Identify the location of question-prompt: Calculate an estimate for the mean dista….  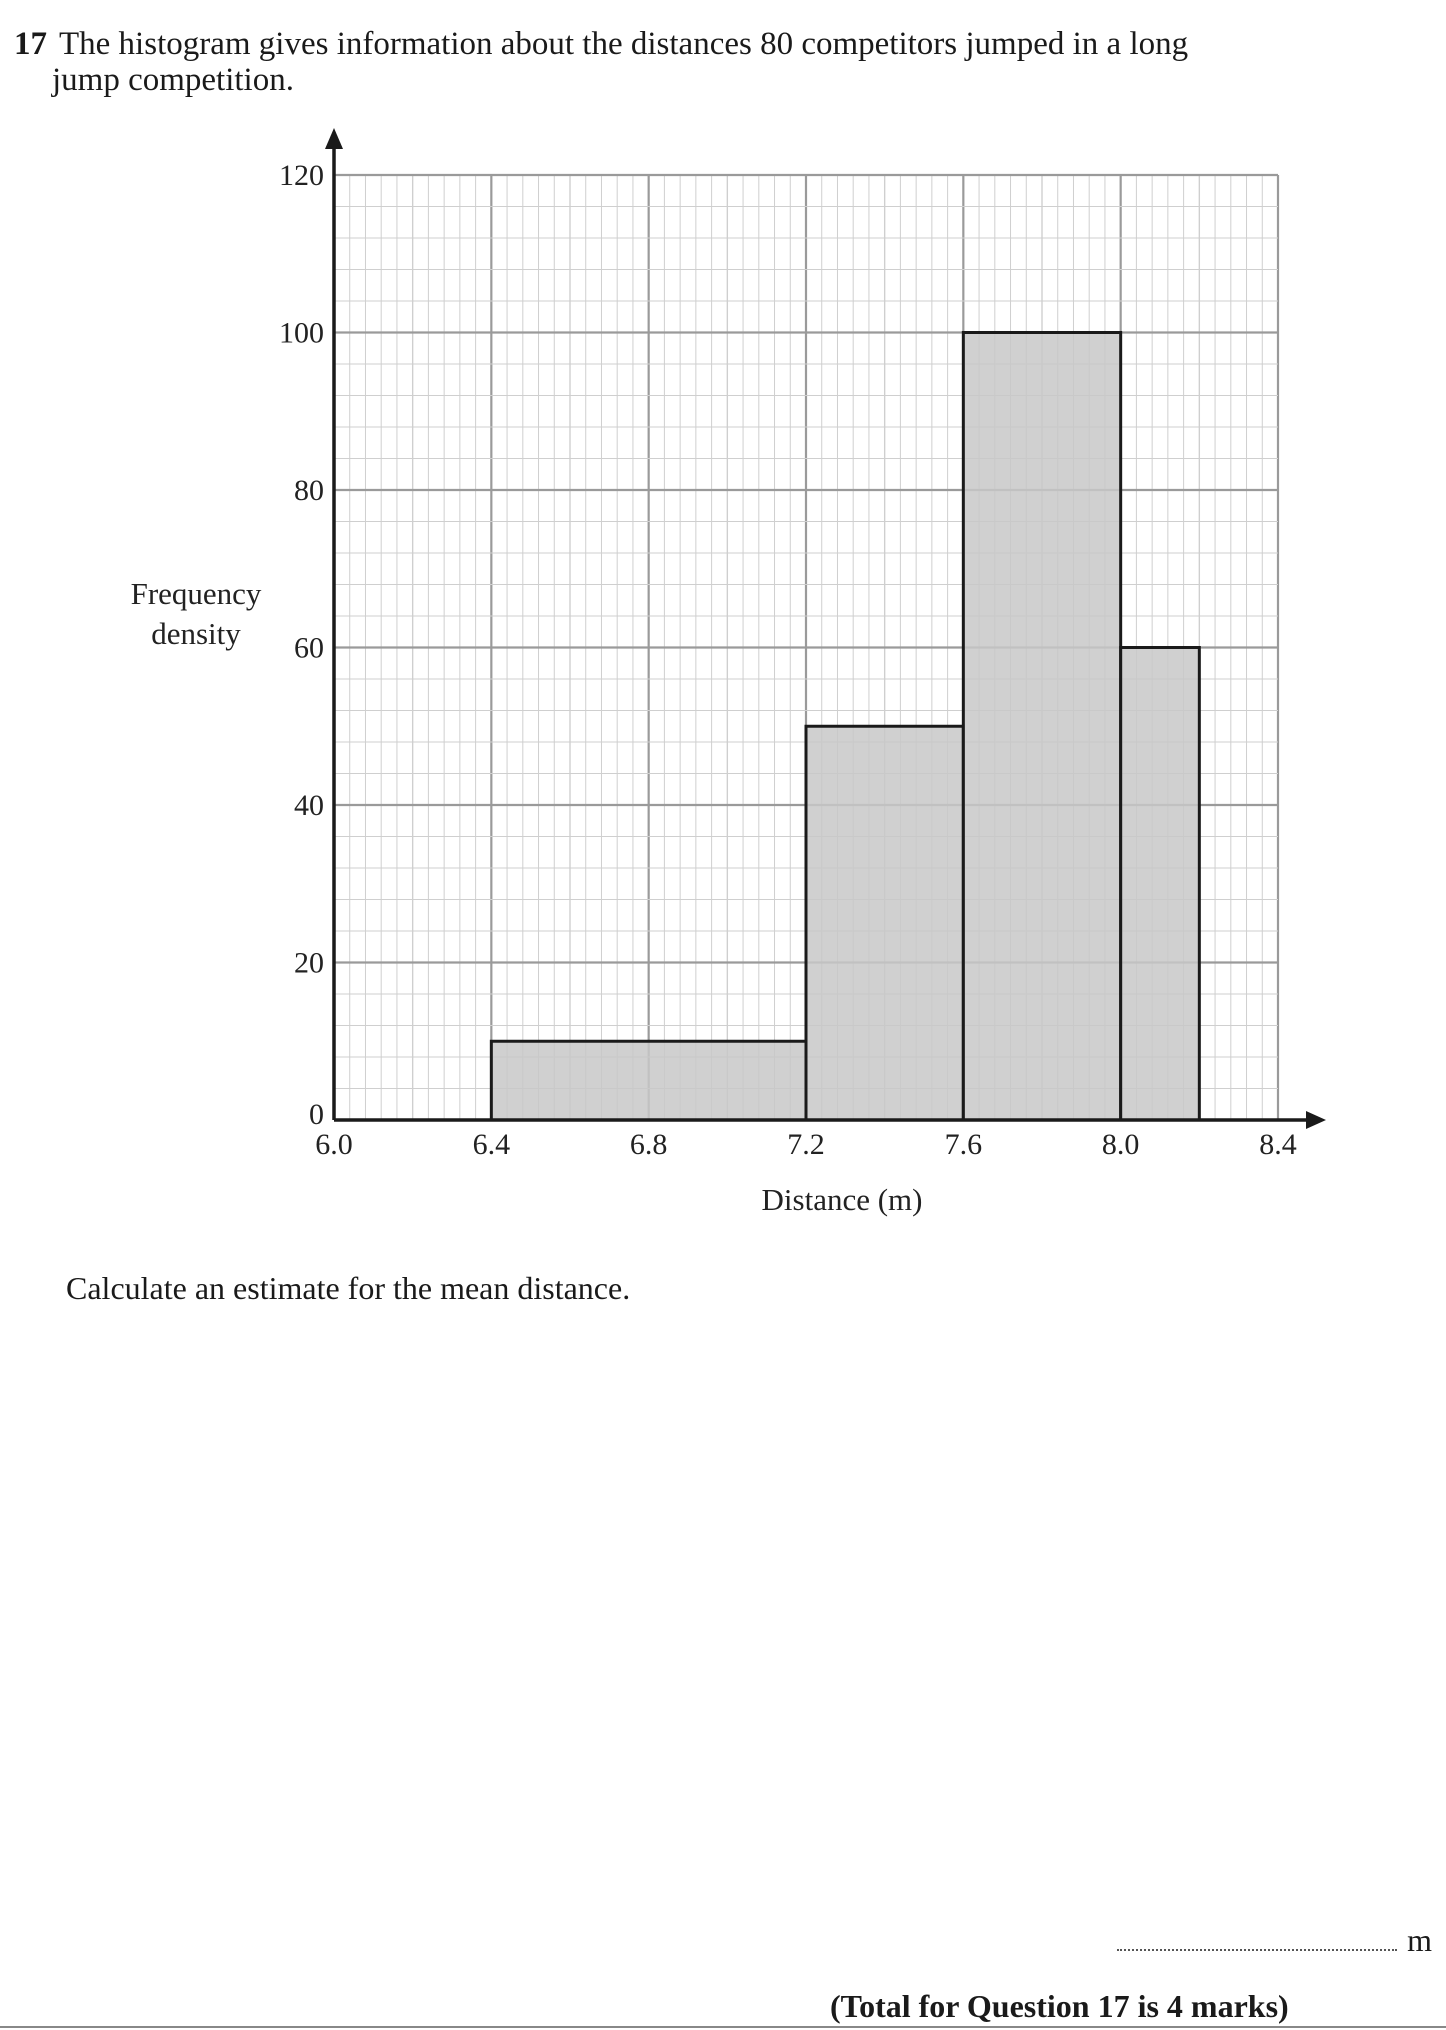
(348, 1288).